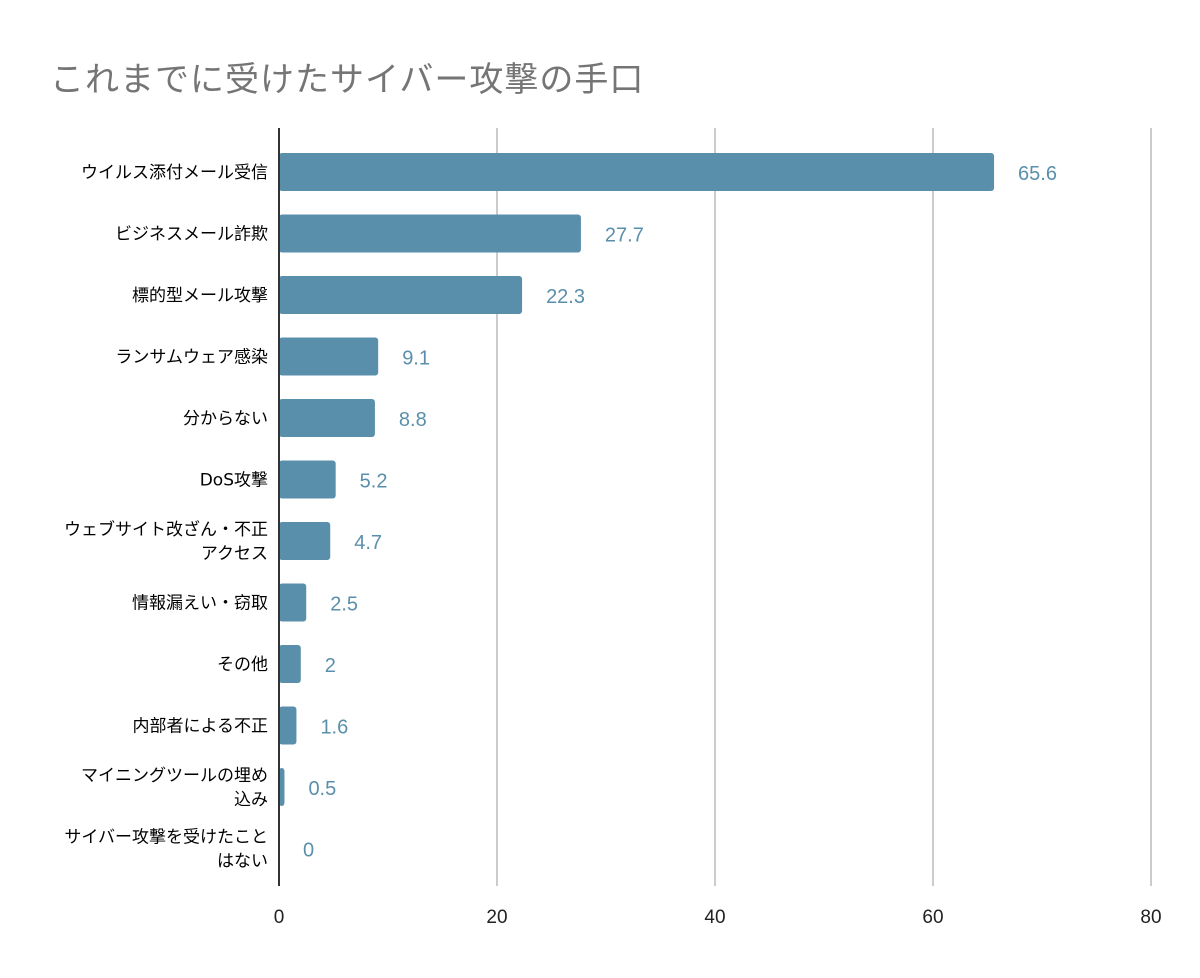  I want to click on category-label: 情報漏えい・窃取, so click(200, 604).